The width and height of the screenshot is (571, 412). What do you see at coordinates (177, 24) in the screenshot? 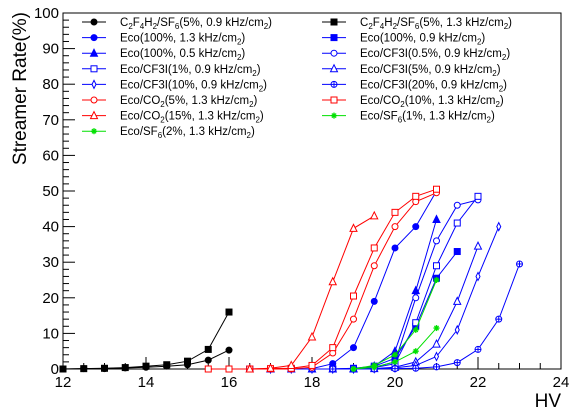
I see `legend-entry: C2F4H2/SF6(5%, 0.9 kHz/cm2)` at bounding box center [177, 24].